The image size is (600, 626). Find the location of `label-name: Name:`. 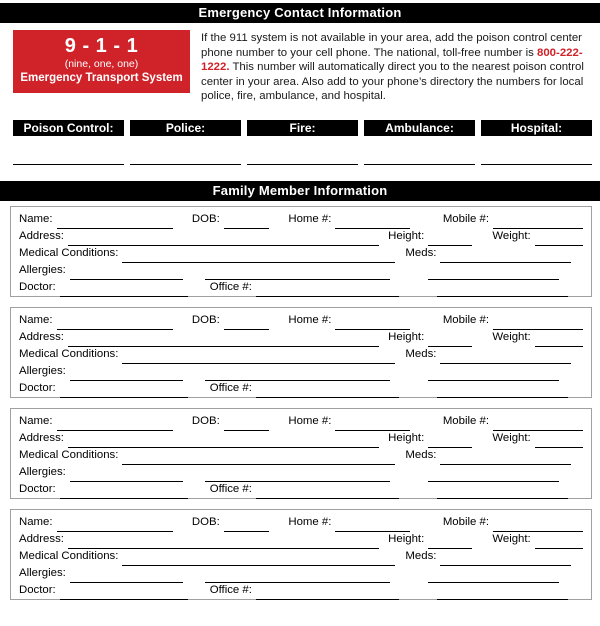

label-name: Name: is located at coordinates (36, 420).